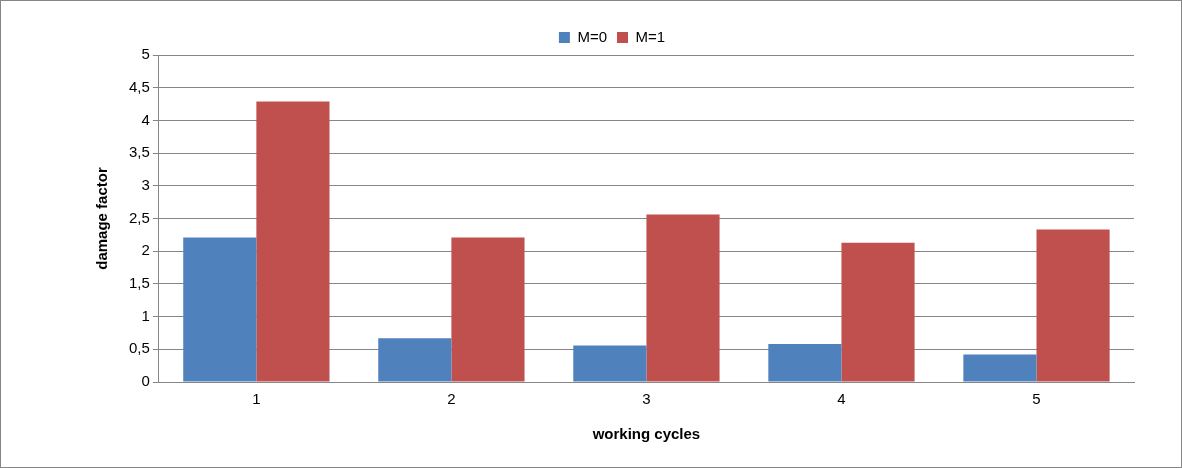  What do you see at coordinates (145, 250) in the screenshot?
I see `y-tick-label: 2` at bounding box center [145, 250].